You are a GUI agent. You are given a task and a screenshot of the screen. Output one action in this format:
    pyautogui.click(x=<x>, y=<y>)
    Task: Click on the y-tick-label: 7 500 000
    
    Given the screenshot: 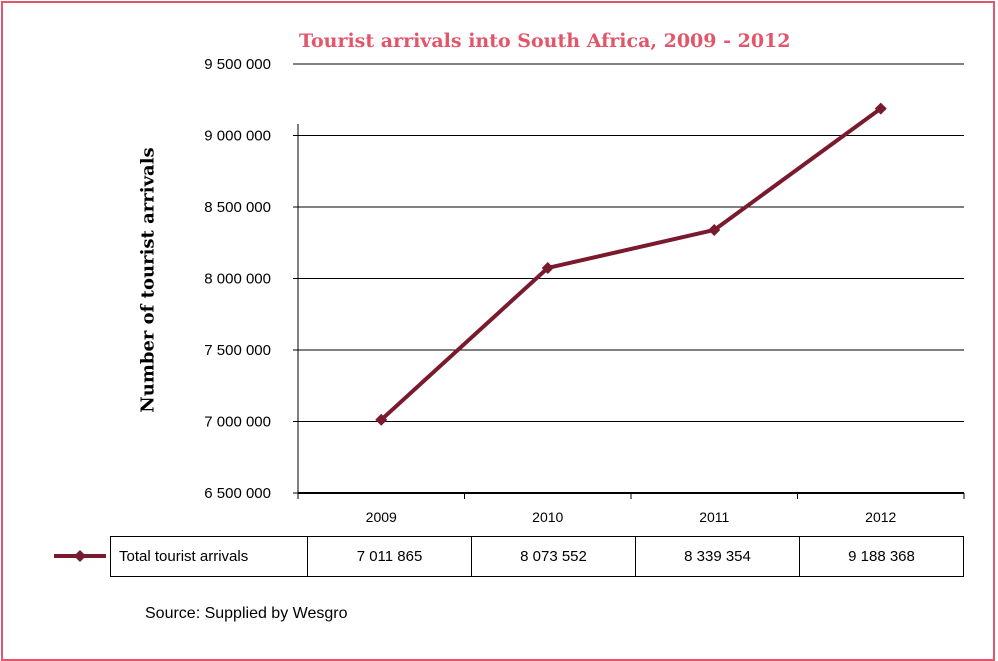 What is the action you would take?
    pyautogui.click(x=237, y=350)
    